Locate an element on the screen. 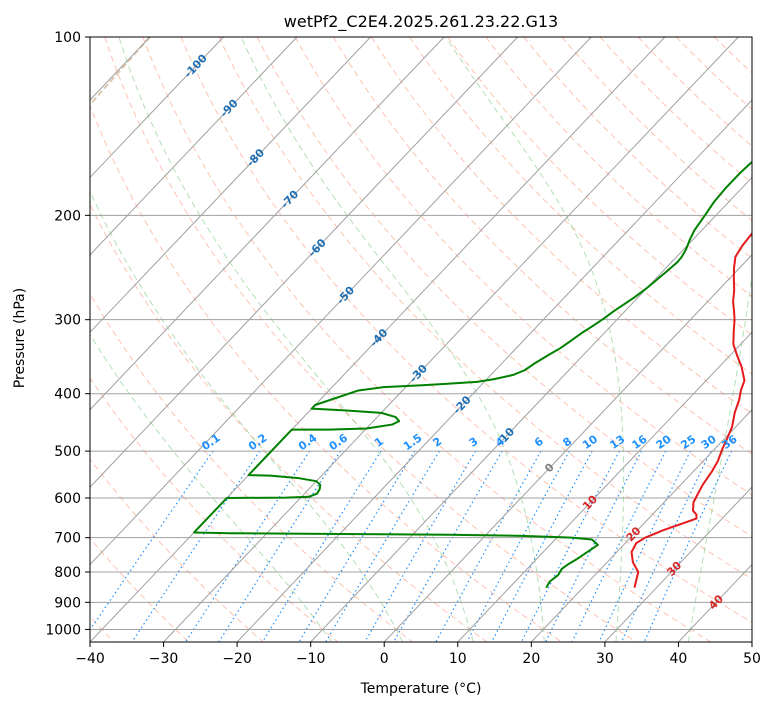  x-tick-label: −10 is located at coordinates (311, 659).